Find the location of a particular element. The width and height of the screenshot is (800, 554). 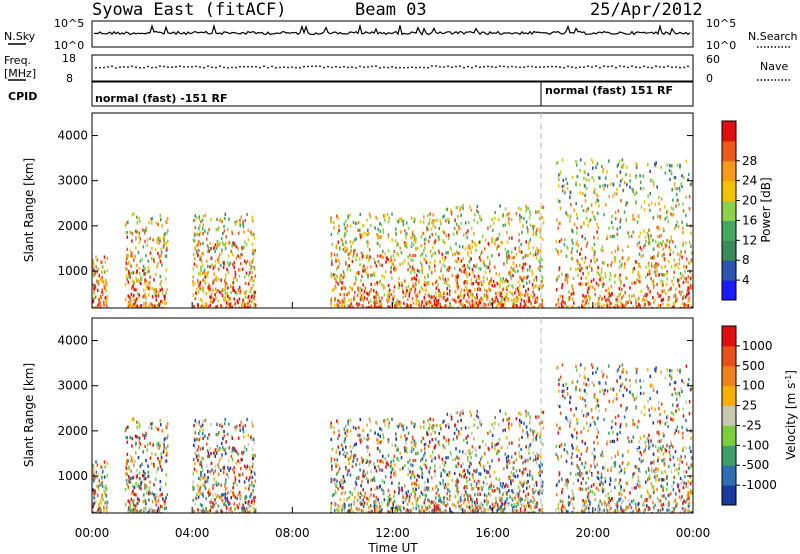

colorbar-tick-label: 16 is located at coordinates (749, 220).